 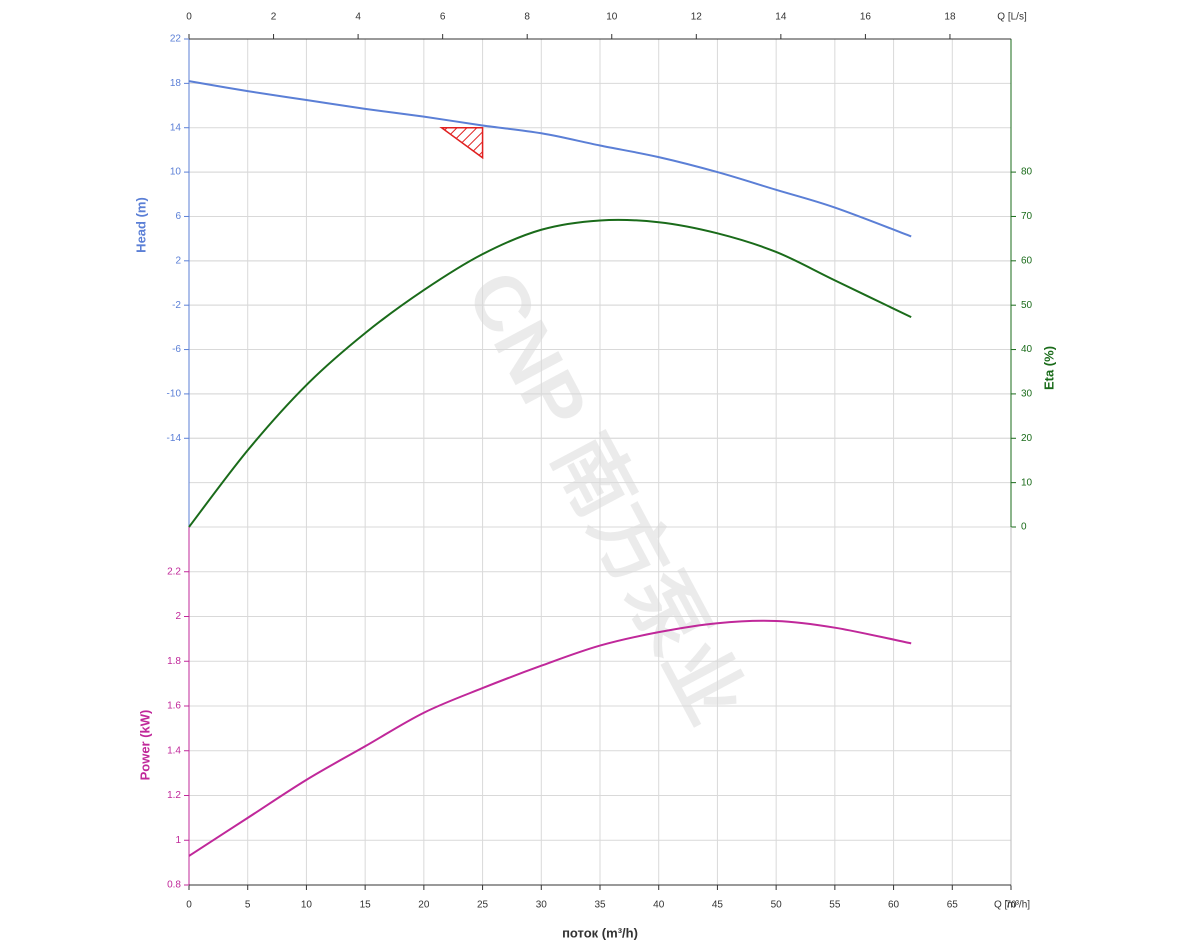 What do you see at coordinates (178, 260) in the screenshot?
I see `y-tick-label: 2` at bounding box center [178, 260].